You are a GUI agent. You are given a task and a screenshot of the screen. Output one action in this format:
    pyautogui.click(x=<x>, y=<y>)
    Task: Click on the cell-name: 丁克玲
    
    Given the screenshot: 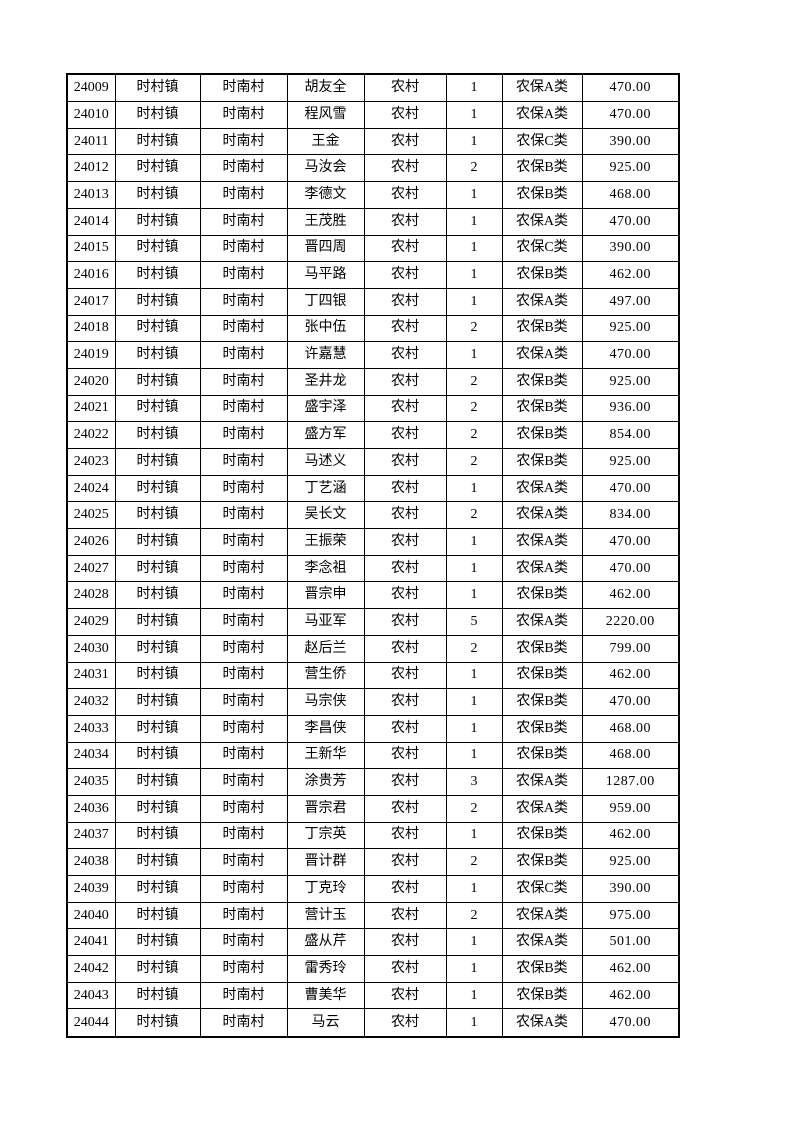 What is the action you would take?
    pyautogui.click(x=325, y=889)
    